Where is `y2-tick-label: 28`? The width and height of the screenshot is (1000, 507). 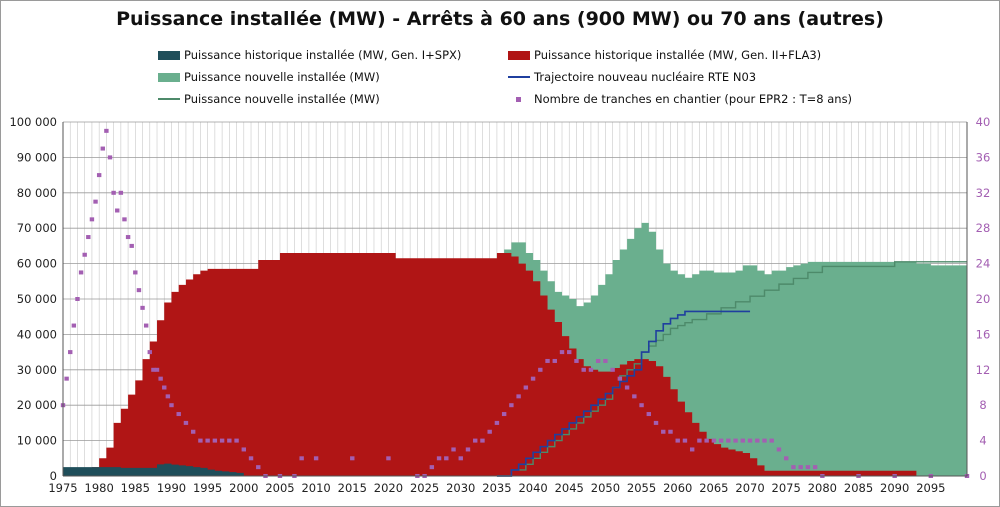 y2-tick-label: 28 is located at coordinates (983, 228).